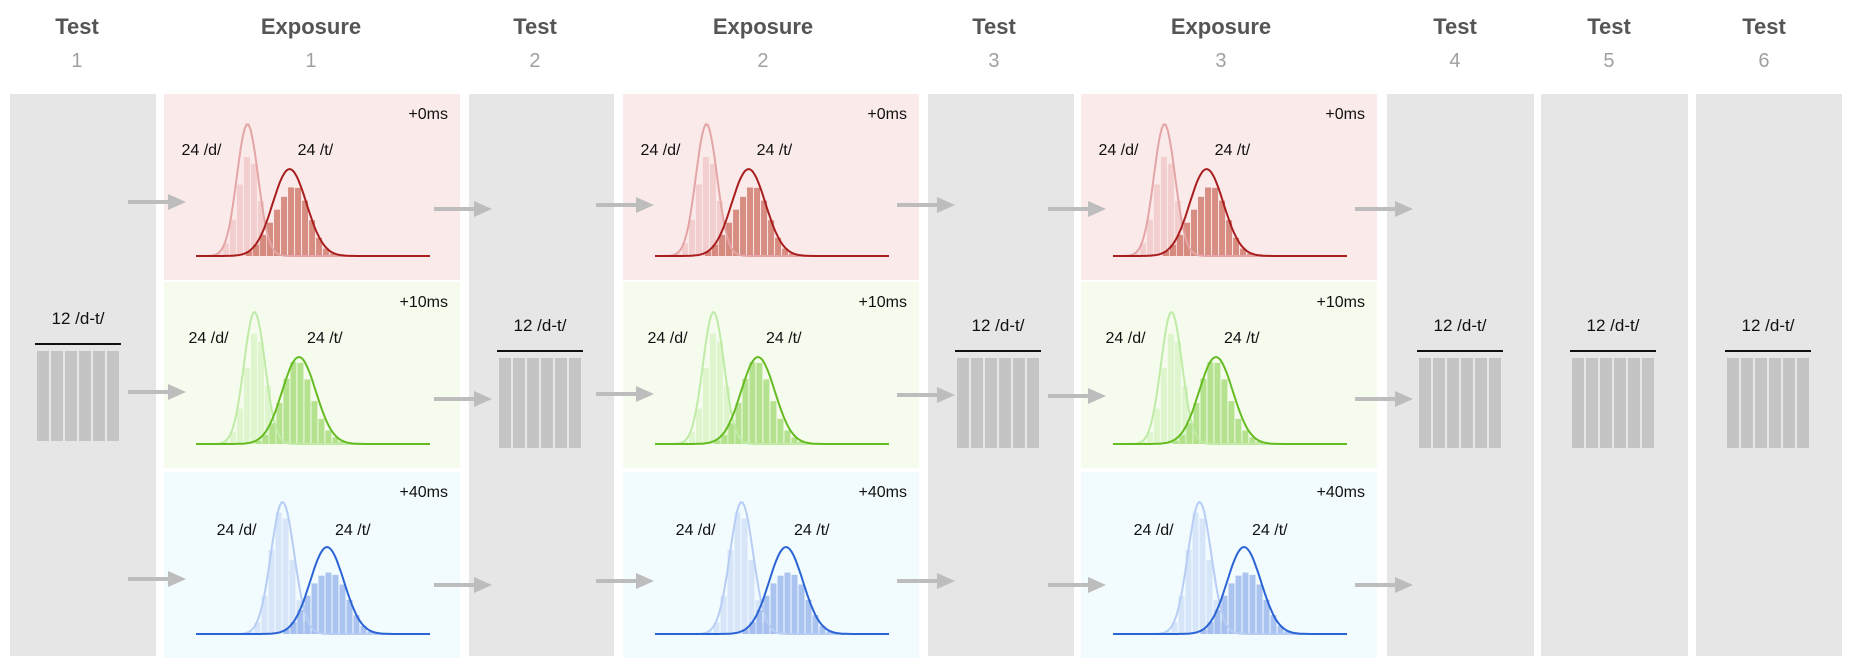 The height and width of the screenshot is (665, 1850). Describe the element at coordinates (311, 43) in the screenshot. I see `column-header-2: Exposure 1` at that location.